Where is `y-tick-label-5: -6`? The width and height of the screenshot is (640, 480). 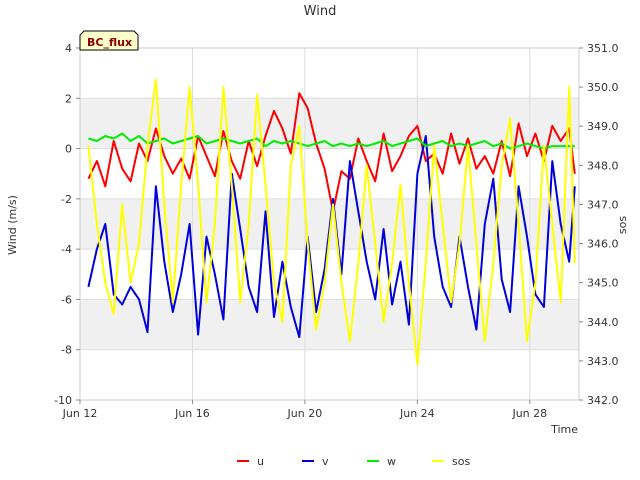
y-tick-label-5: -6 is located at coordinates (66, 299).